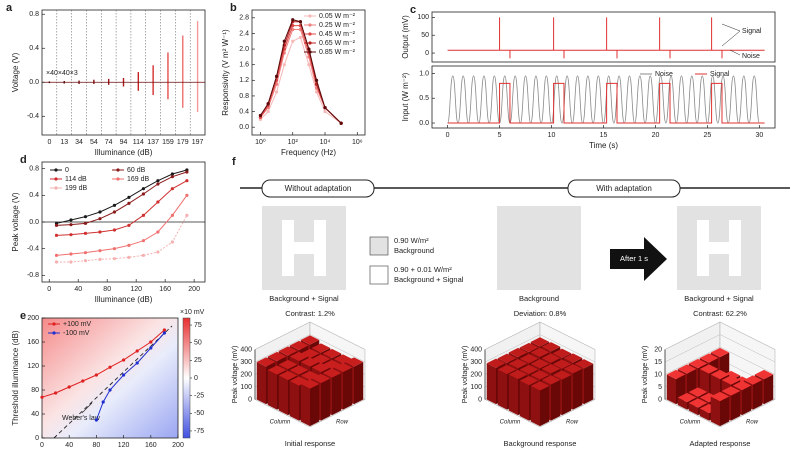  I want to click on y-tick-label: -0.8, so click(33, 275).